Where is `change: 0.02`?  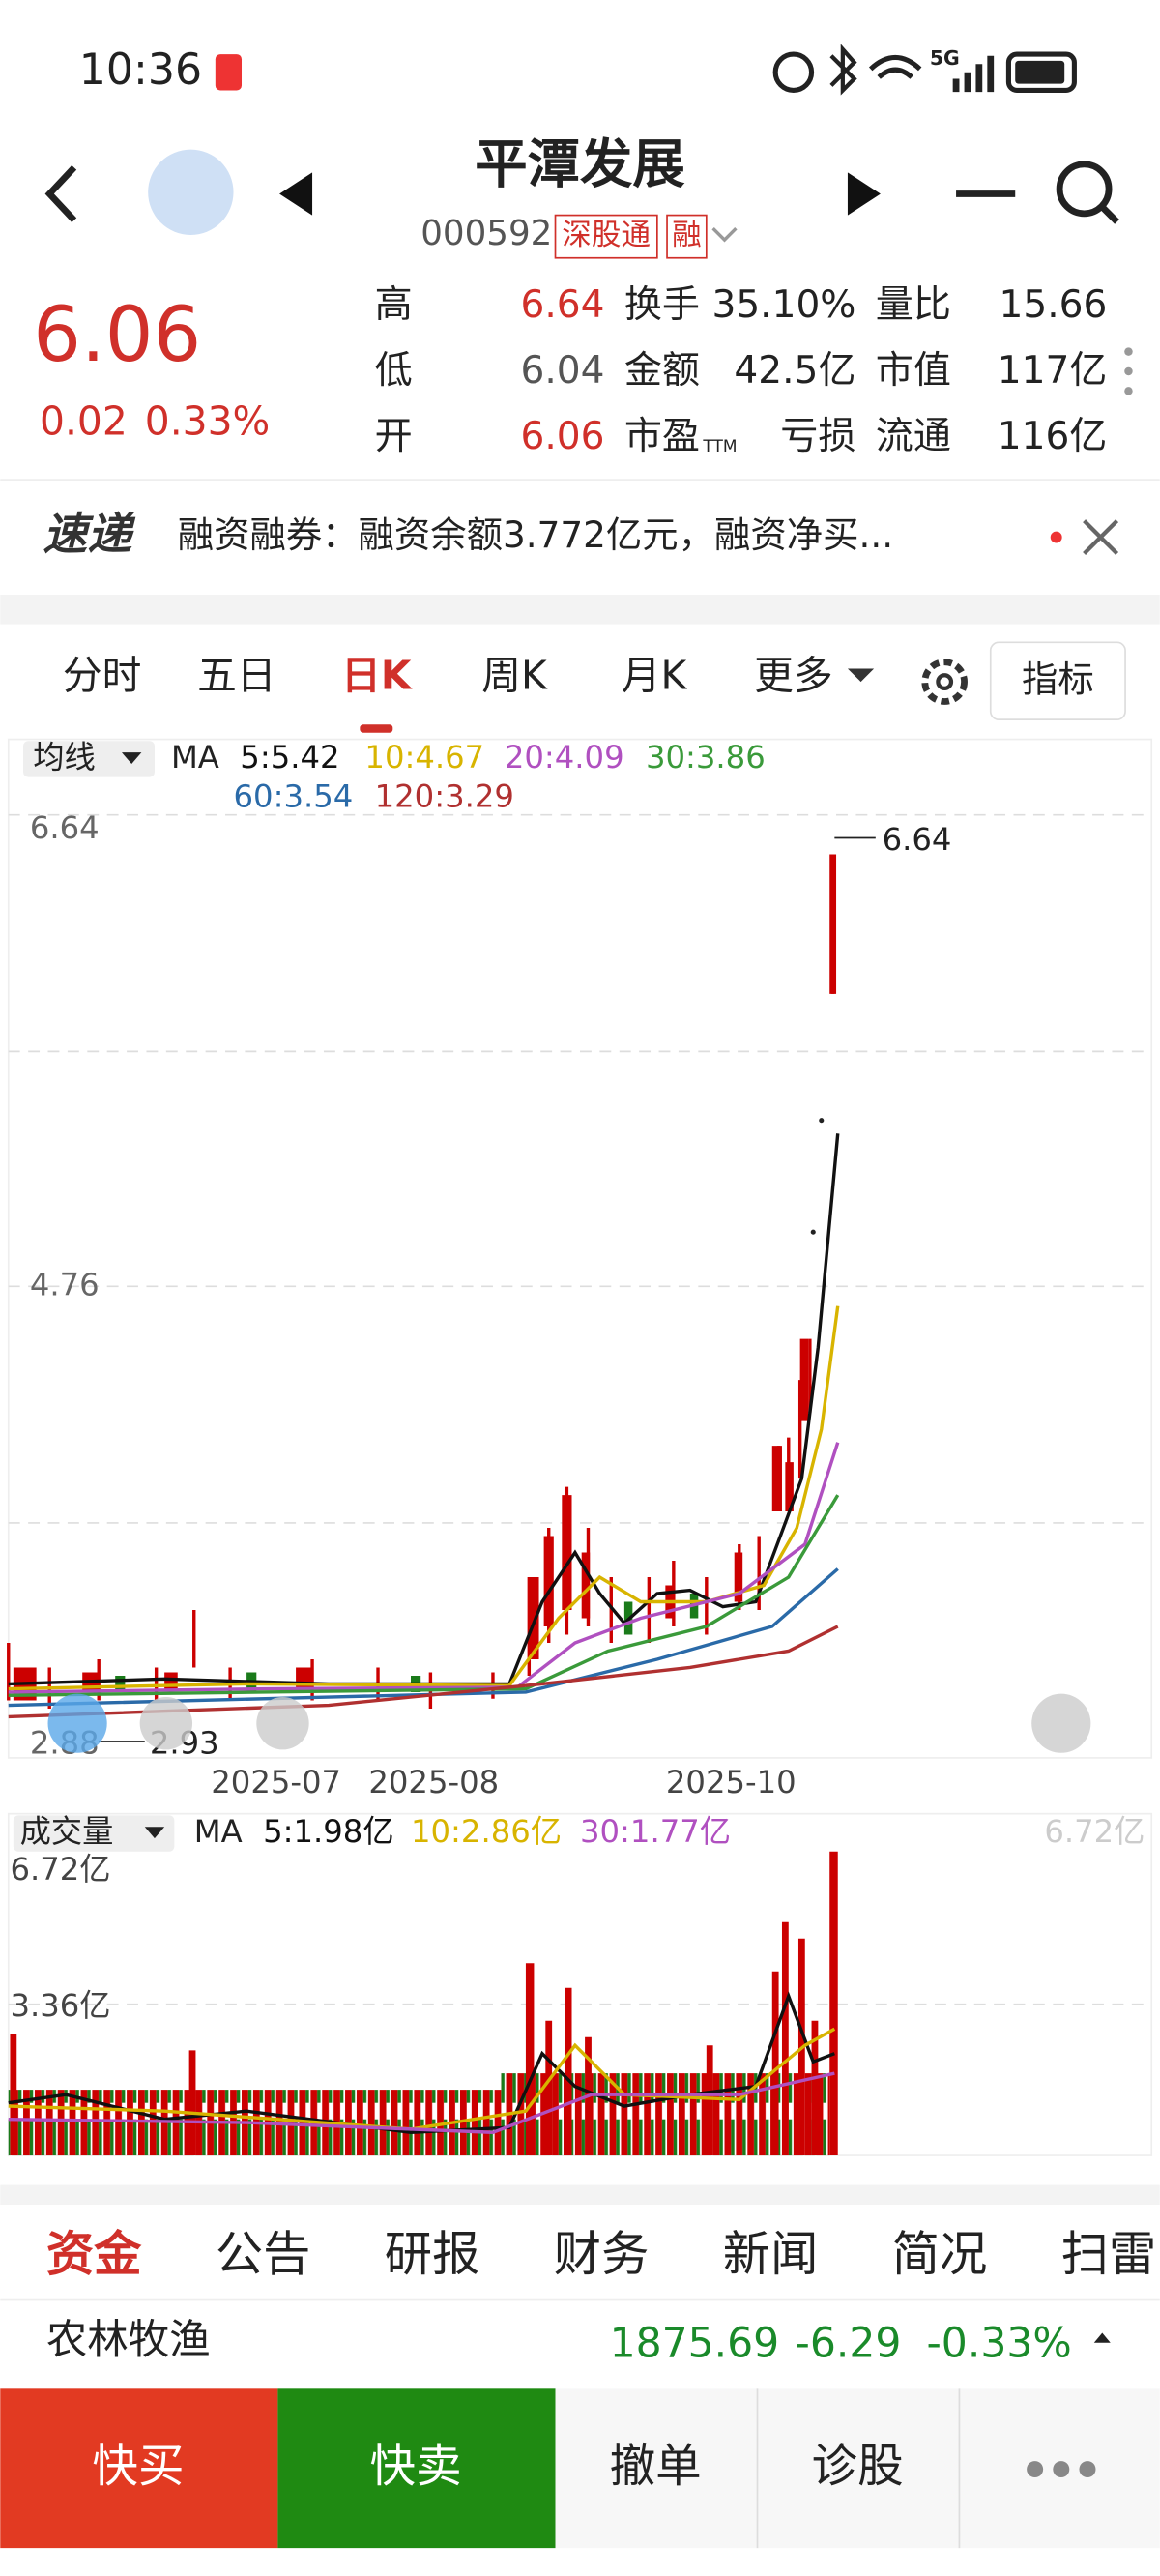 change: 0.02 is located at coordinates (84, 420).